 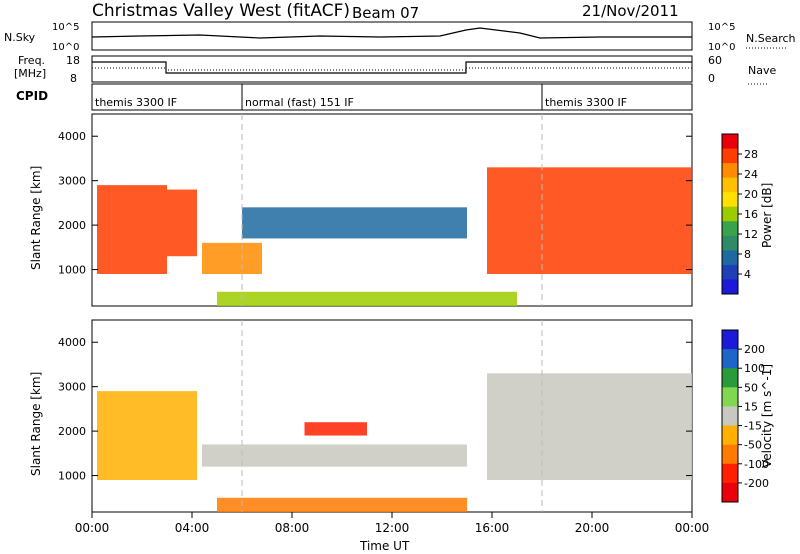 I want to click on x-tick-label: 12:00, so click(x=392, y=528).